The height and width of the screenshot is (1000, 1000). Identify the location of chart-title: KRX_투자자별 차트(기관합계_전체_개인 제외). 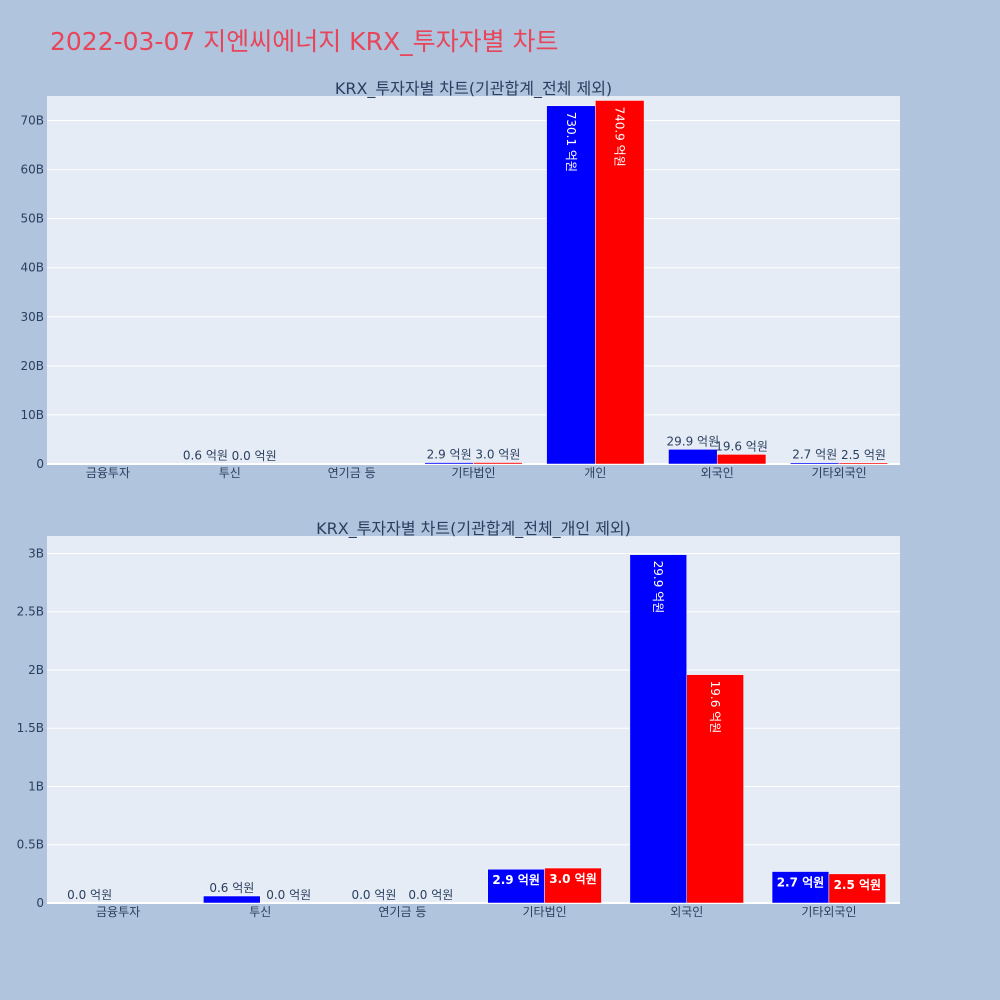
(473, 529).